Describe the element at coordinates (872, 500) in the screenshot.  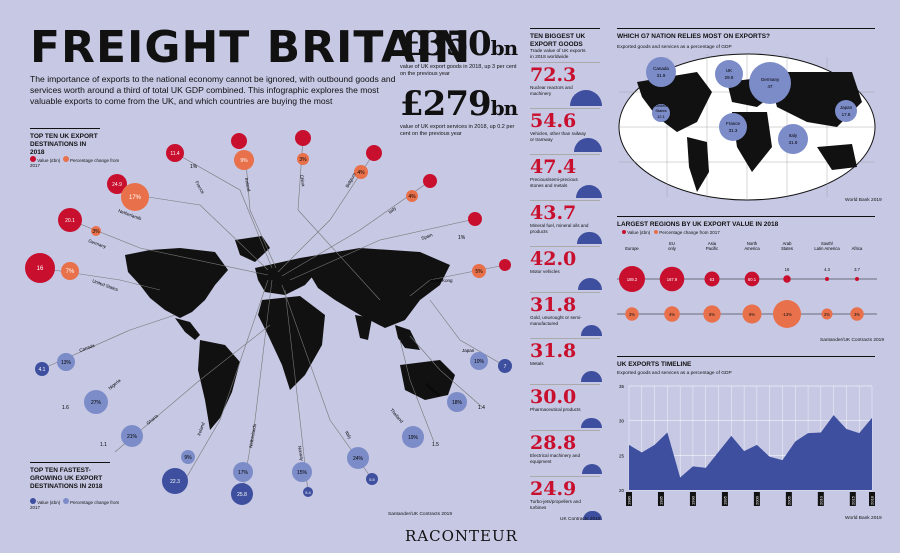
I see `timeline-xtick: 2018` at that location.